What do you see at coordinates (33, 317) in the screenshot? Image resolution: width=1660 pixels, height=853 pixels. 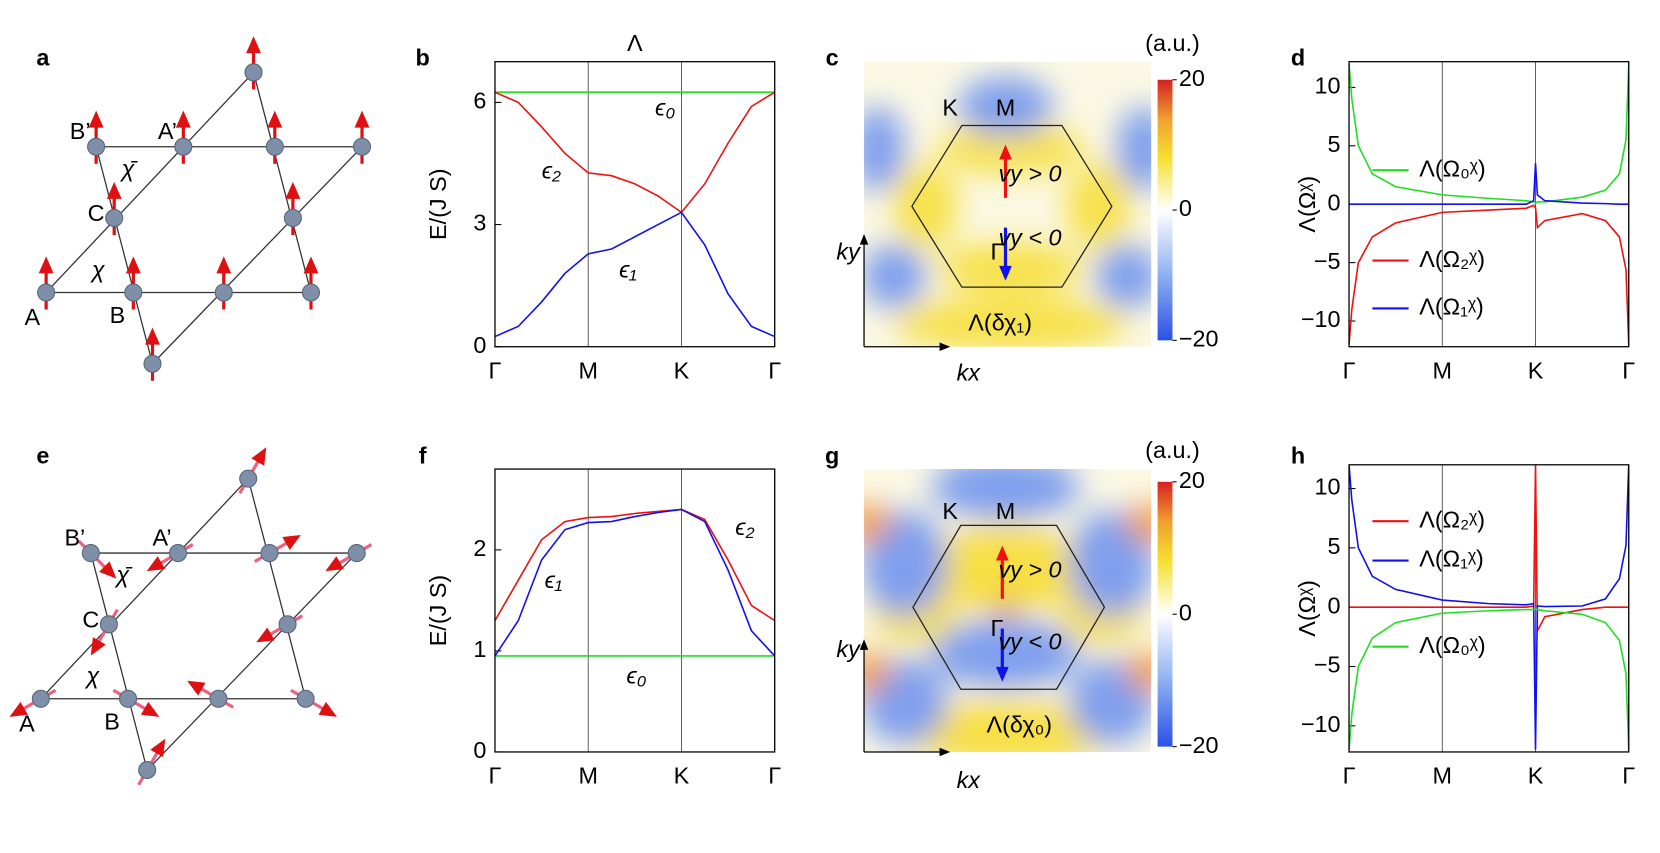 I see `lattice-label: A` at bounding box center [33, 317].